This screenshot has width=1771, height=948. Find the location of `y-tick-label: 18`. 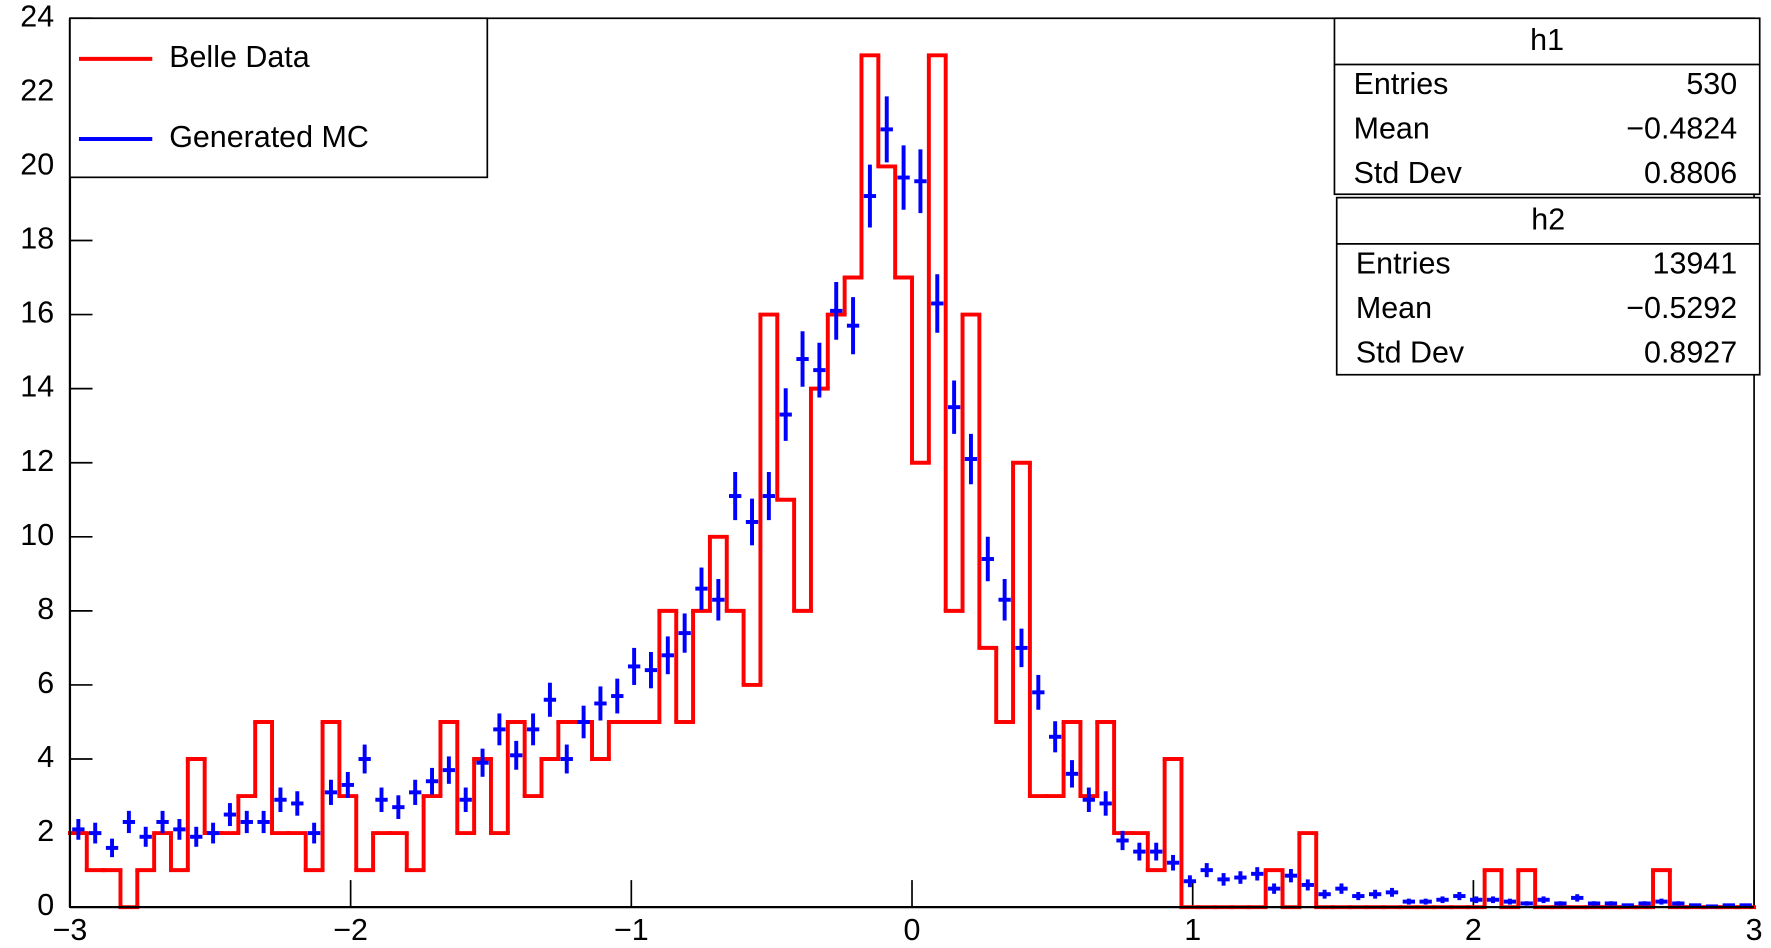

y-tick-label: 18 is located at coordinates (37, 239).